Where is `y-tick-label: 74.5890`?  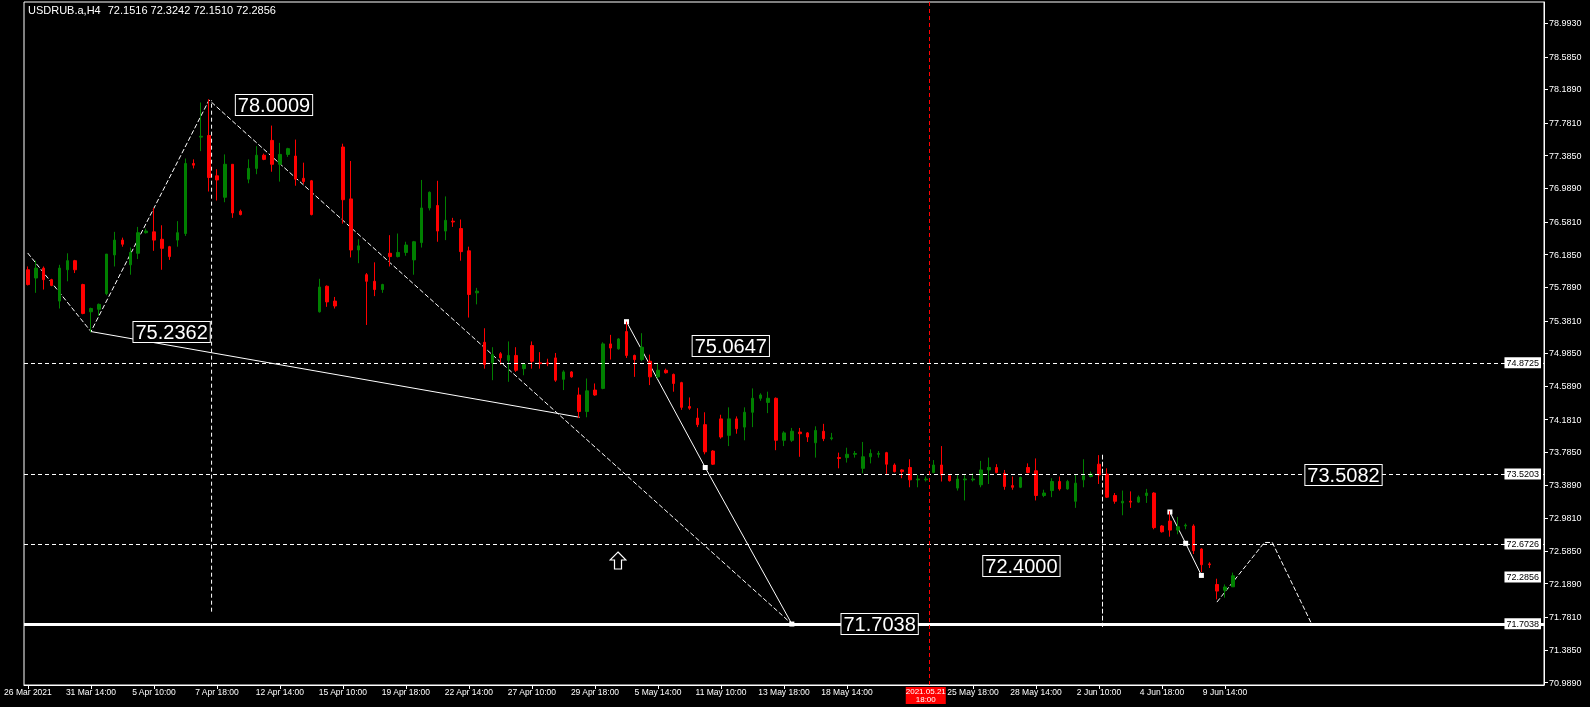 y-tick-label: 74.5890 is located at coordinates (1565, 386).